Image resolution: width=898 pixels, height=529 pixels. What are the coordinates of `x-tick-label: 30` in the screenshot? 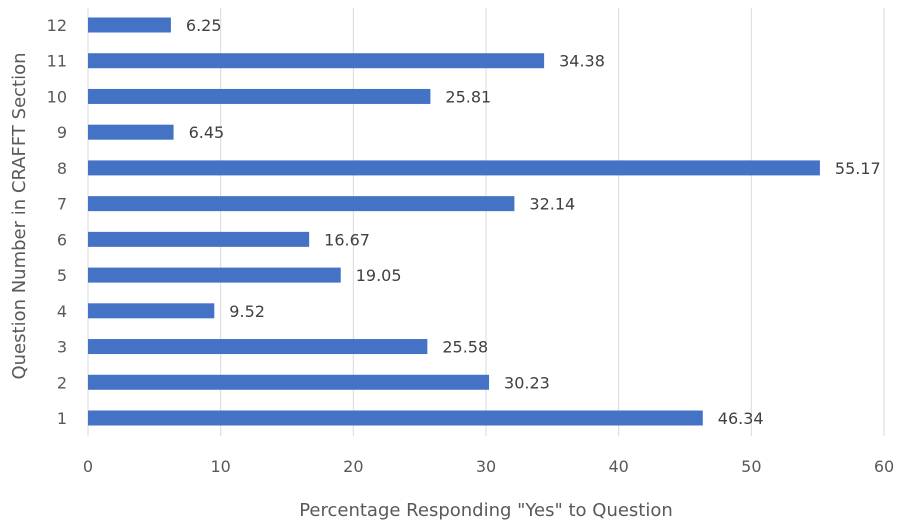 It's located at (486, 466).